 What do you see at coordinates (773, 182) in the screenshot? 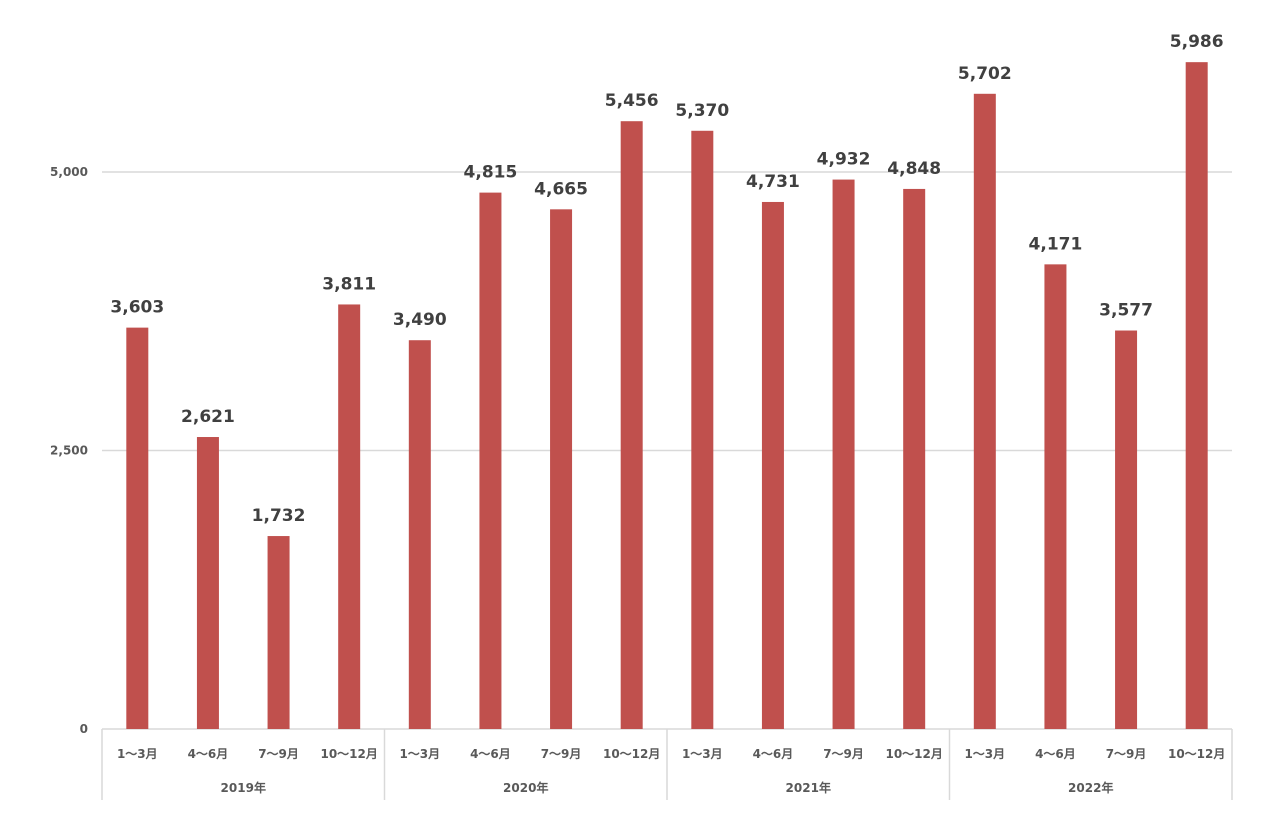
I see `data-label: 4,731` at bounding box center [773, 182].